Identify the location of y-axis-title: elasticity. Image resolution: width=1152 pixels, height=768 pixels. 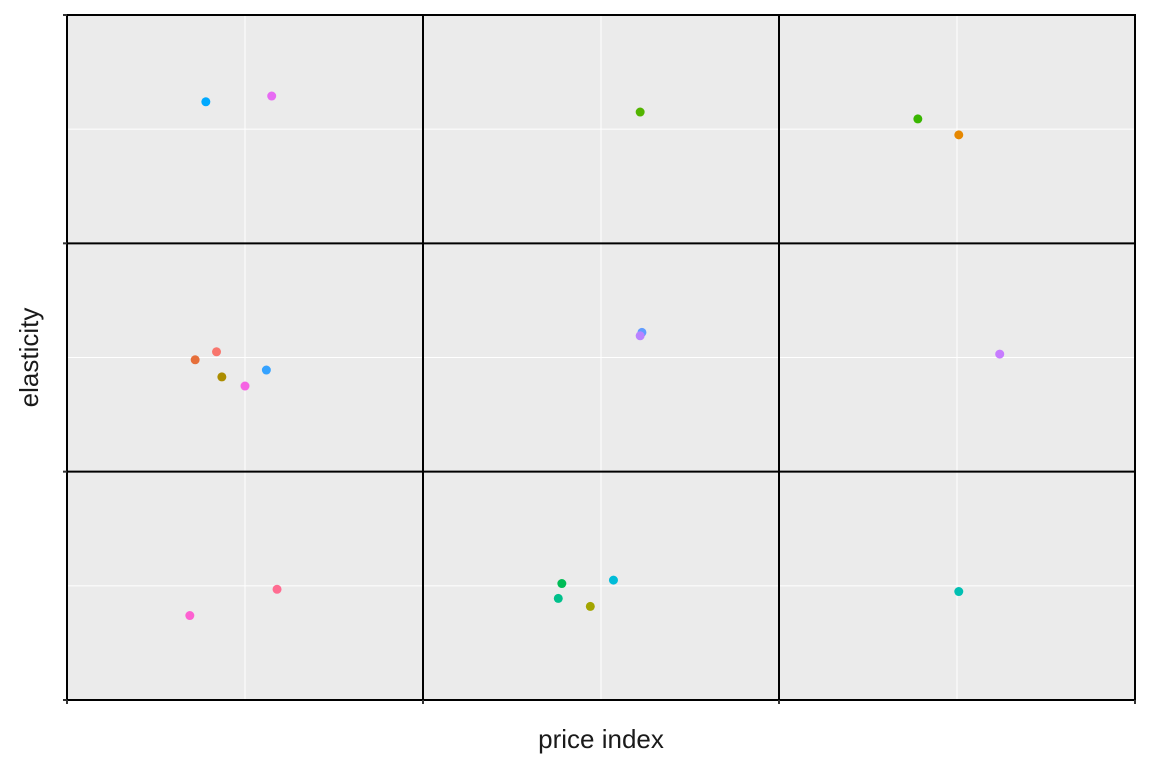
(29, 358).